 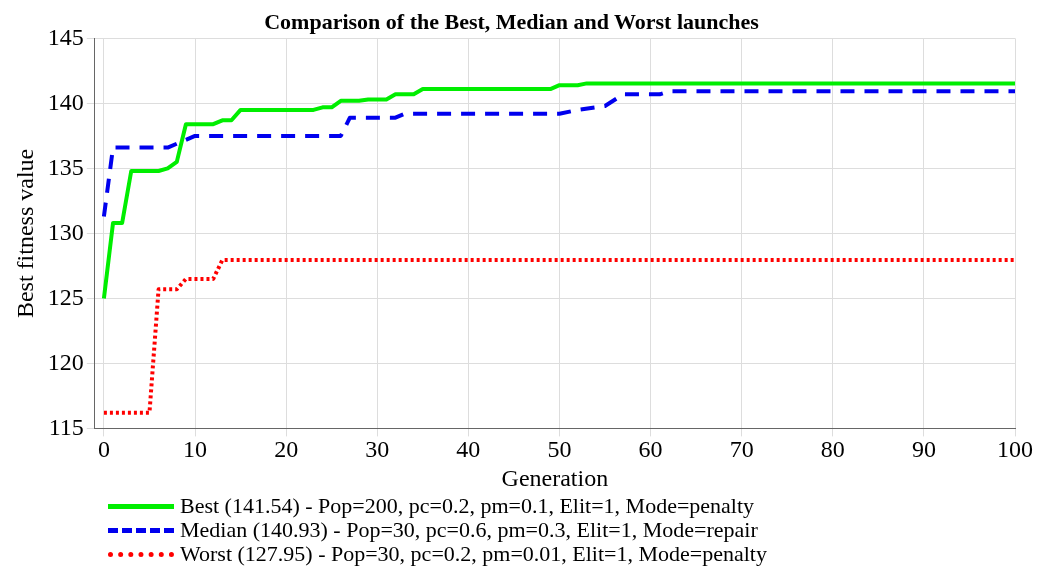 I want to click on y-tick-label: 120, so click(x=65, y=361).